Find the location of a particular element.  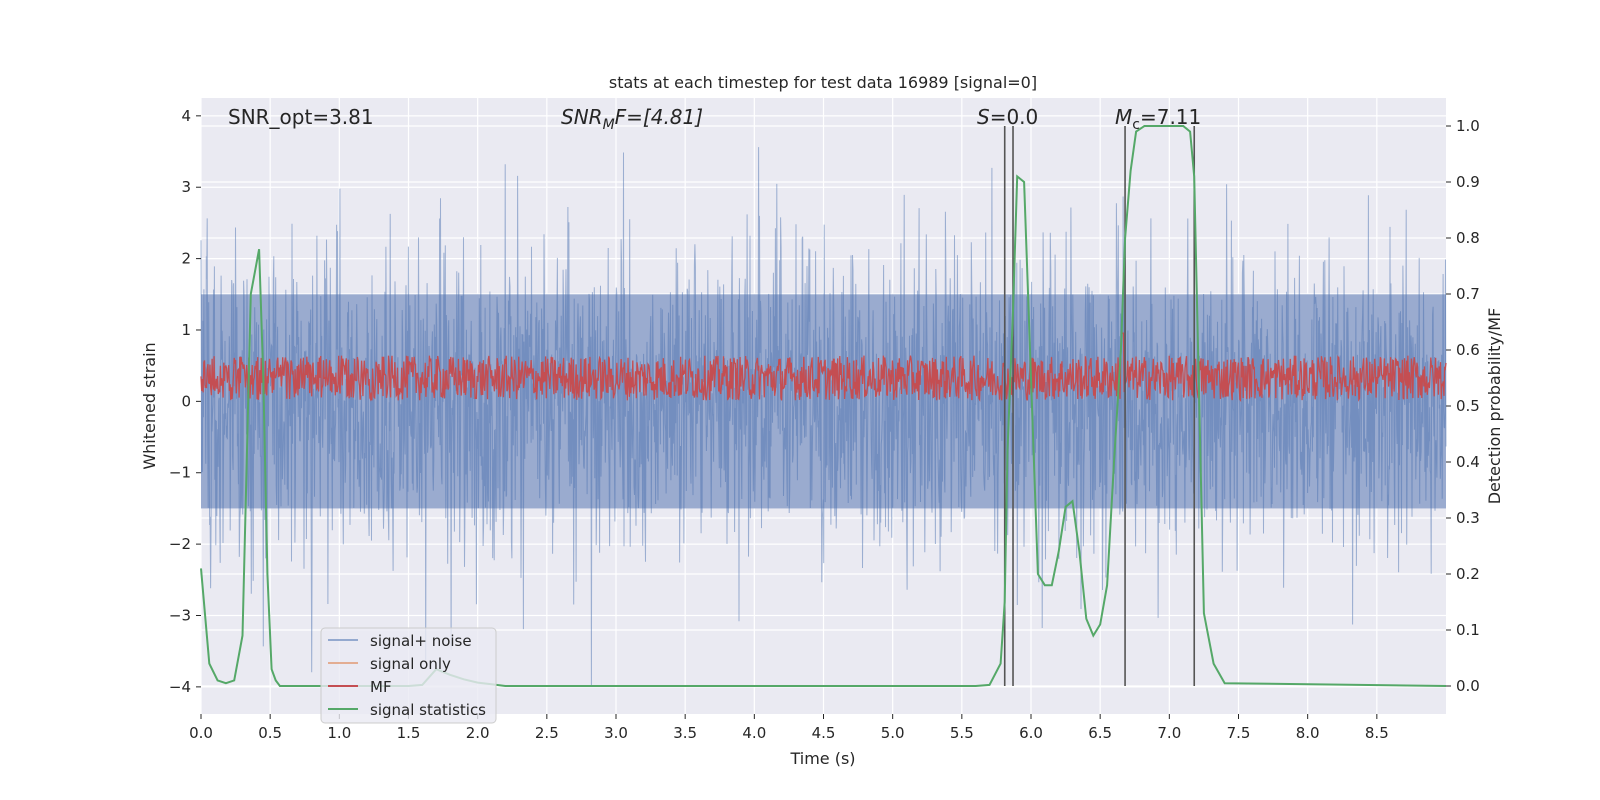

snr-mf-tail: F=[4.81] is located at coordinates (659, 117).